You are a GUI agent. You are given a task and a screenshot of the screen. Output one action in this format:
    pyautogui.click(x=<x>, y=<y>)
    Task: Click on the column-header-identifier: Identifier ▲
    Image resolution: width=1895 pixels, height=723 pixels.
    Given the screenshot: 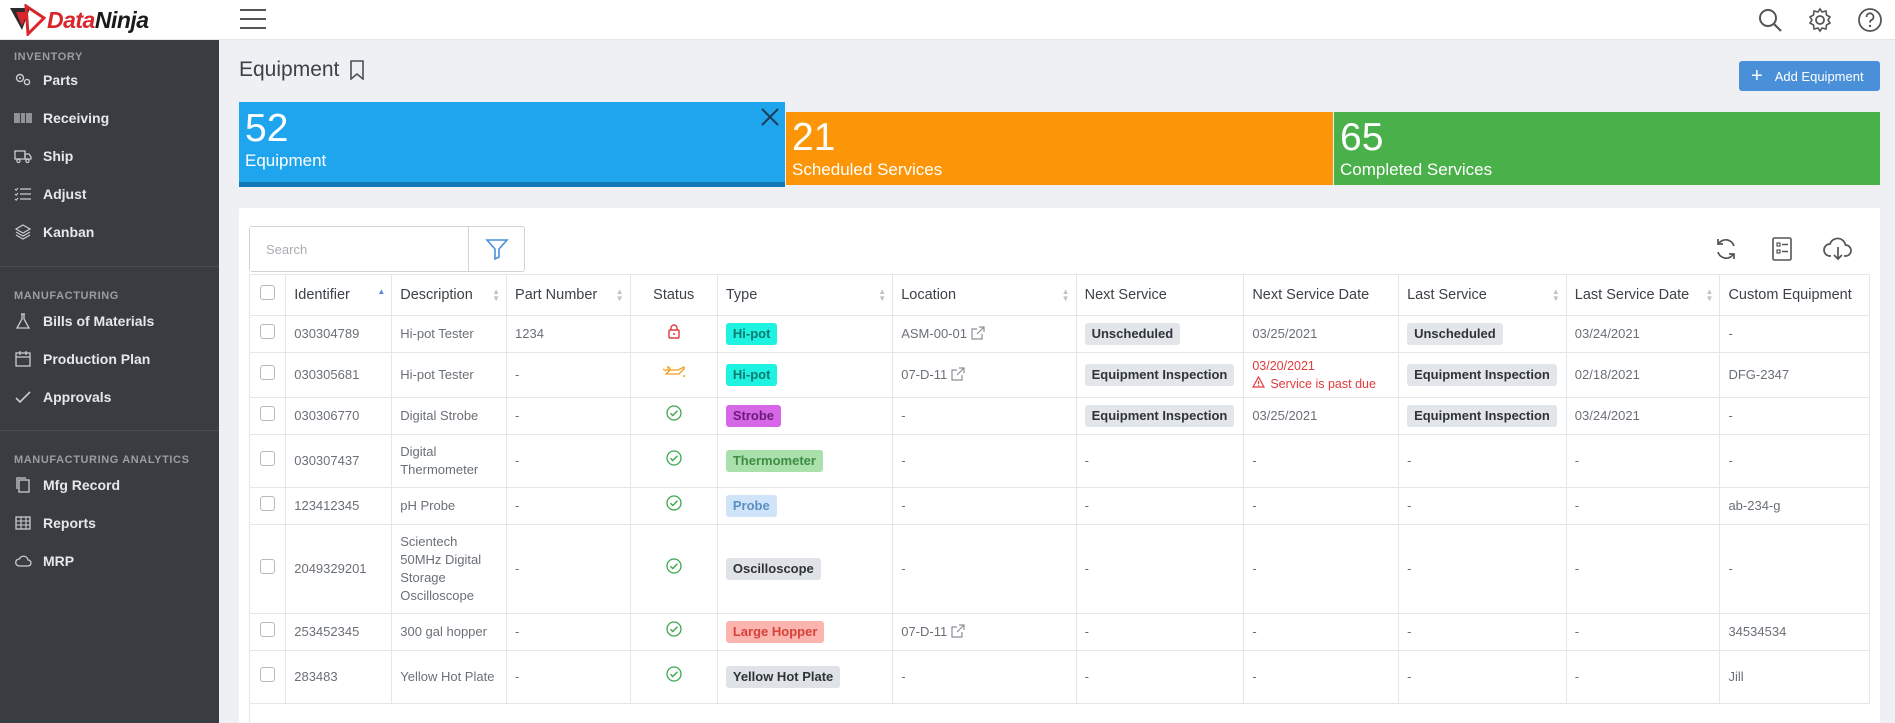 What is the action you would take?
    pyautogui.click(x=339, y=295)
    